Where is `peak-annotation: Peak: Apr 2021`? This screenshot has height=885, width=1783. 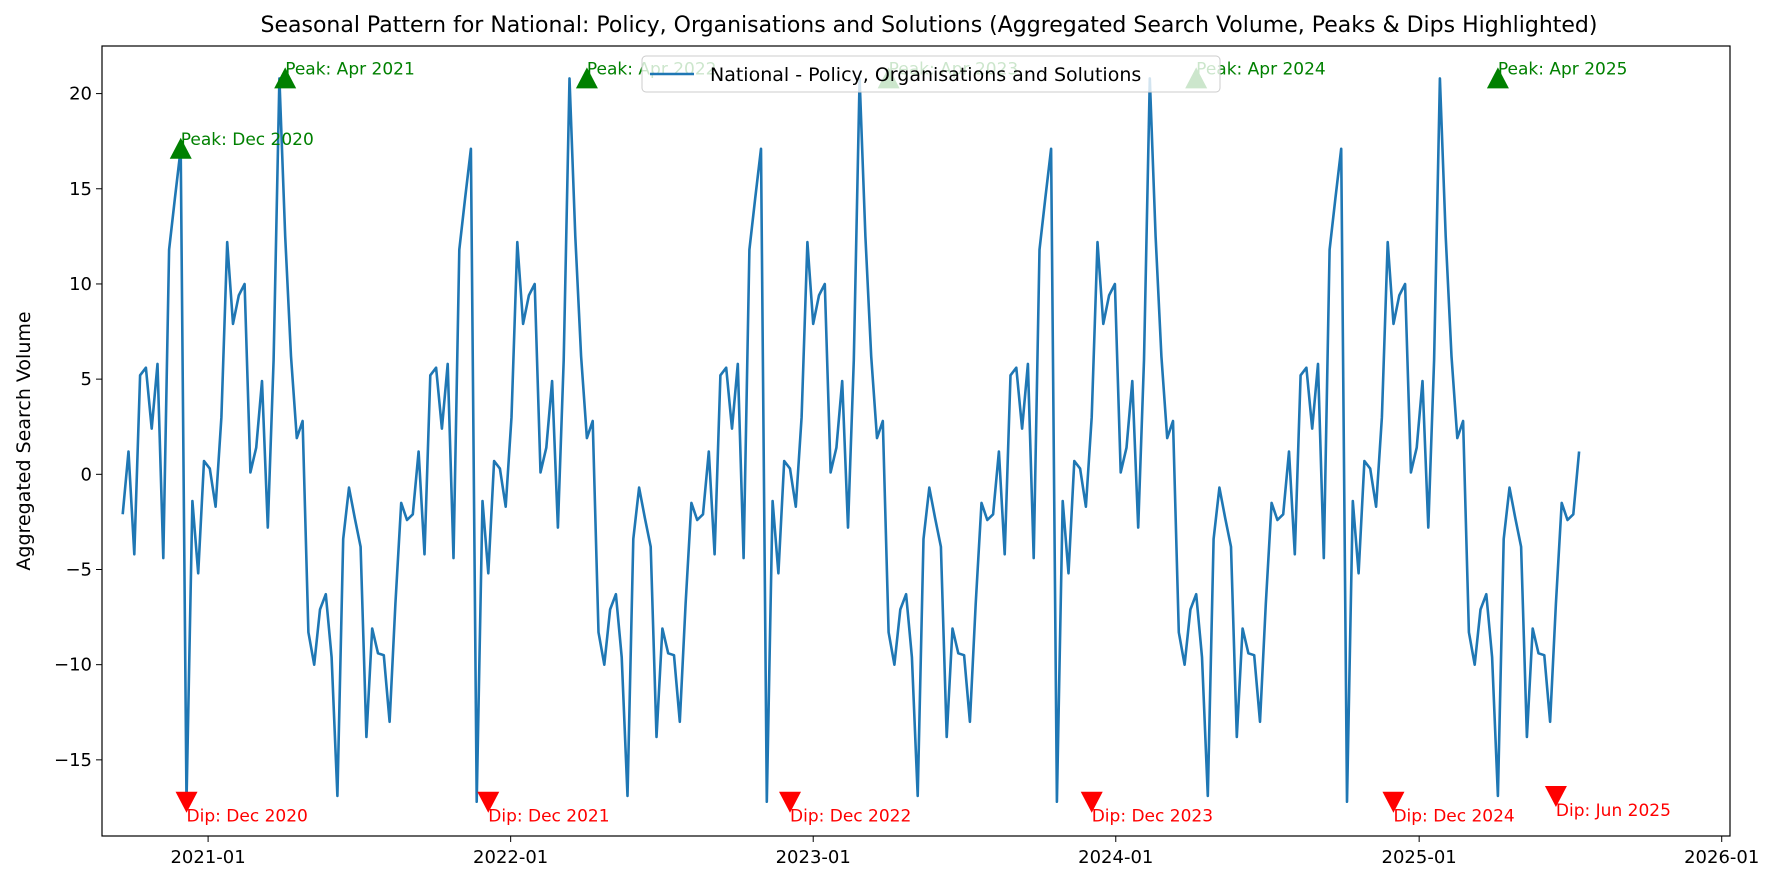 peak-annotation: Peak: Apr 2021 is located at coordinates (350, 69).